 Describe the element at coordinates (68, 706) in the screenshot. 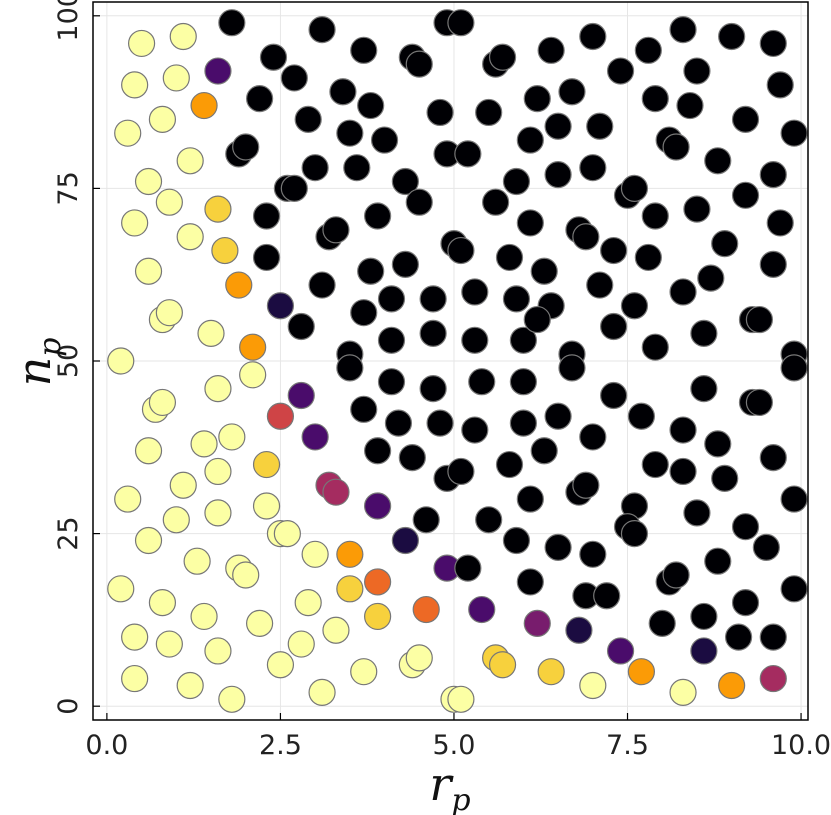

I see `y-tick-label: 0` at that location.